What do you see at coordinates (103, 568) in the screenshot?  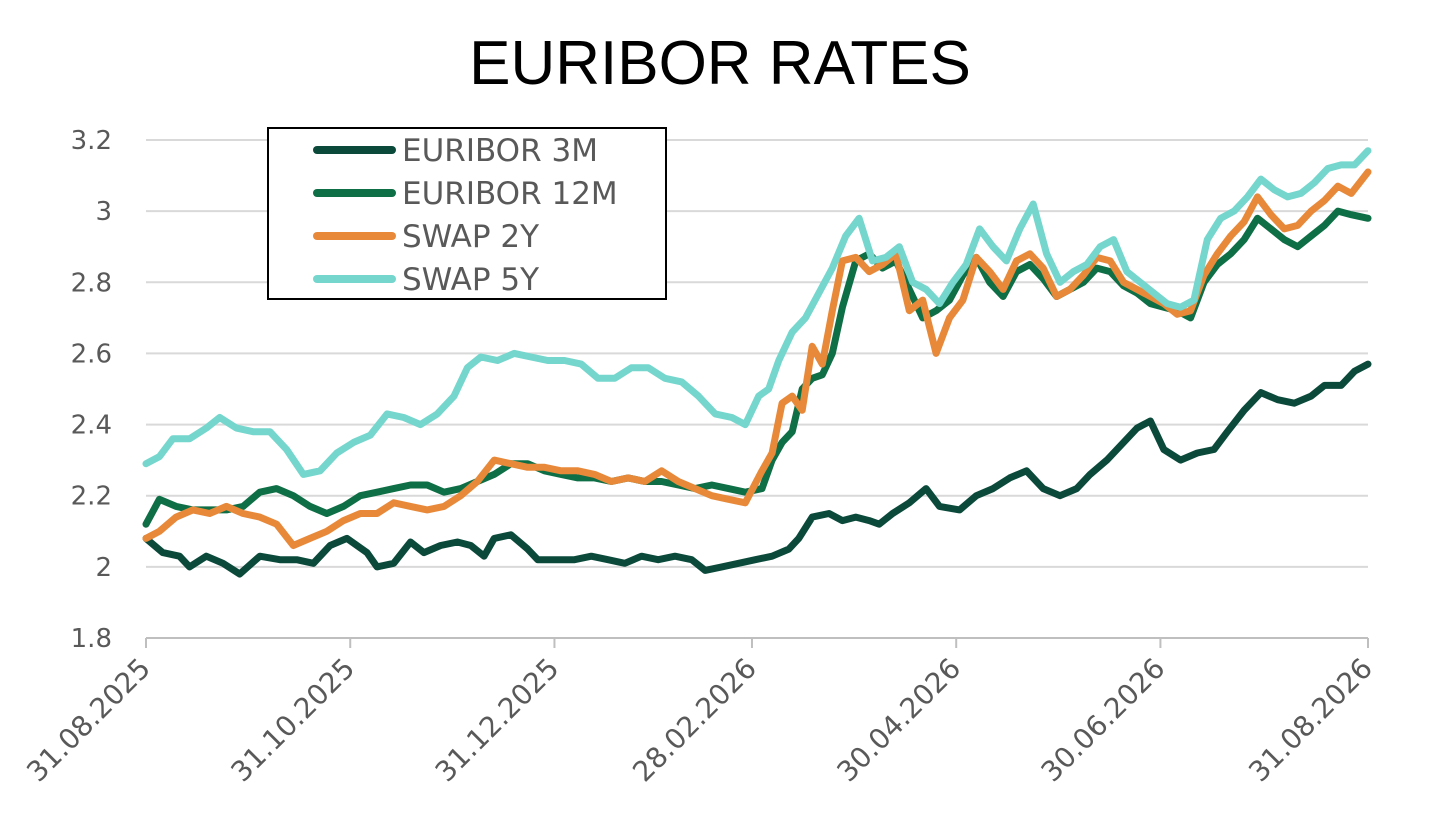 I see `y-tick-label: 2` at bounding box center [103, 568].